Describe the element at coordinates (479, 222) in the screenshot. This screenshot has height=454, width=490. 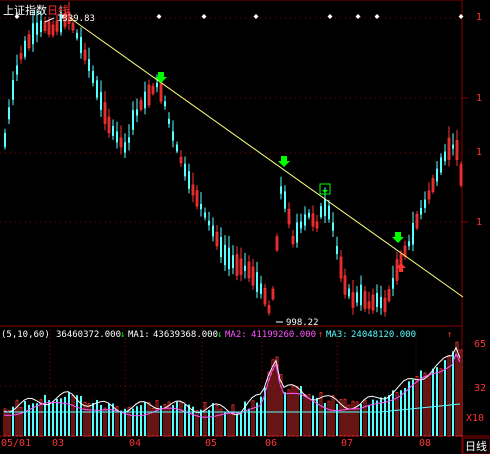
I see `price-axis-tick-4: 1` at that location.